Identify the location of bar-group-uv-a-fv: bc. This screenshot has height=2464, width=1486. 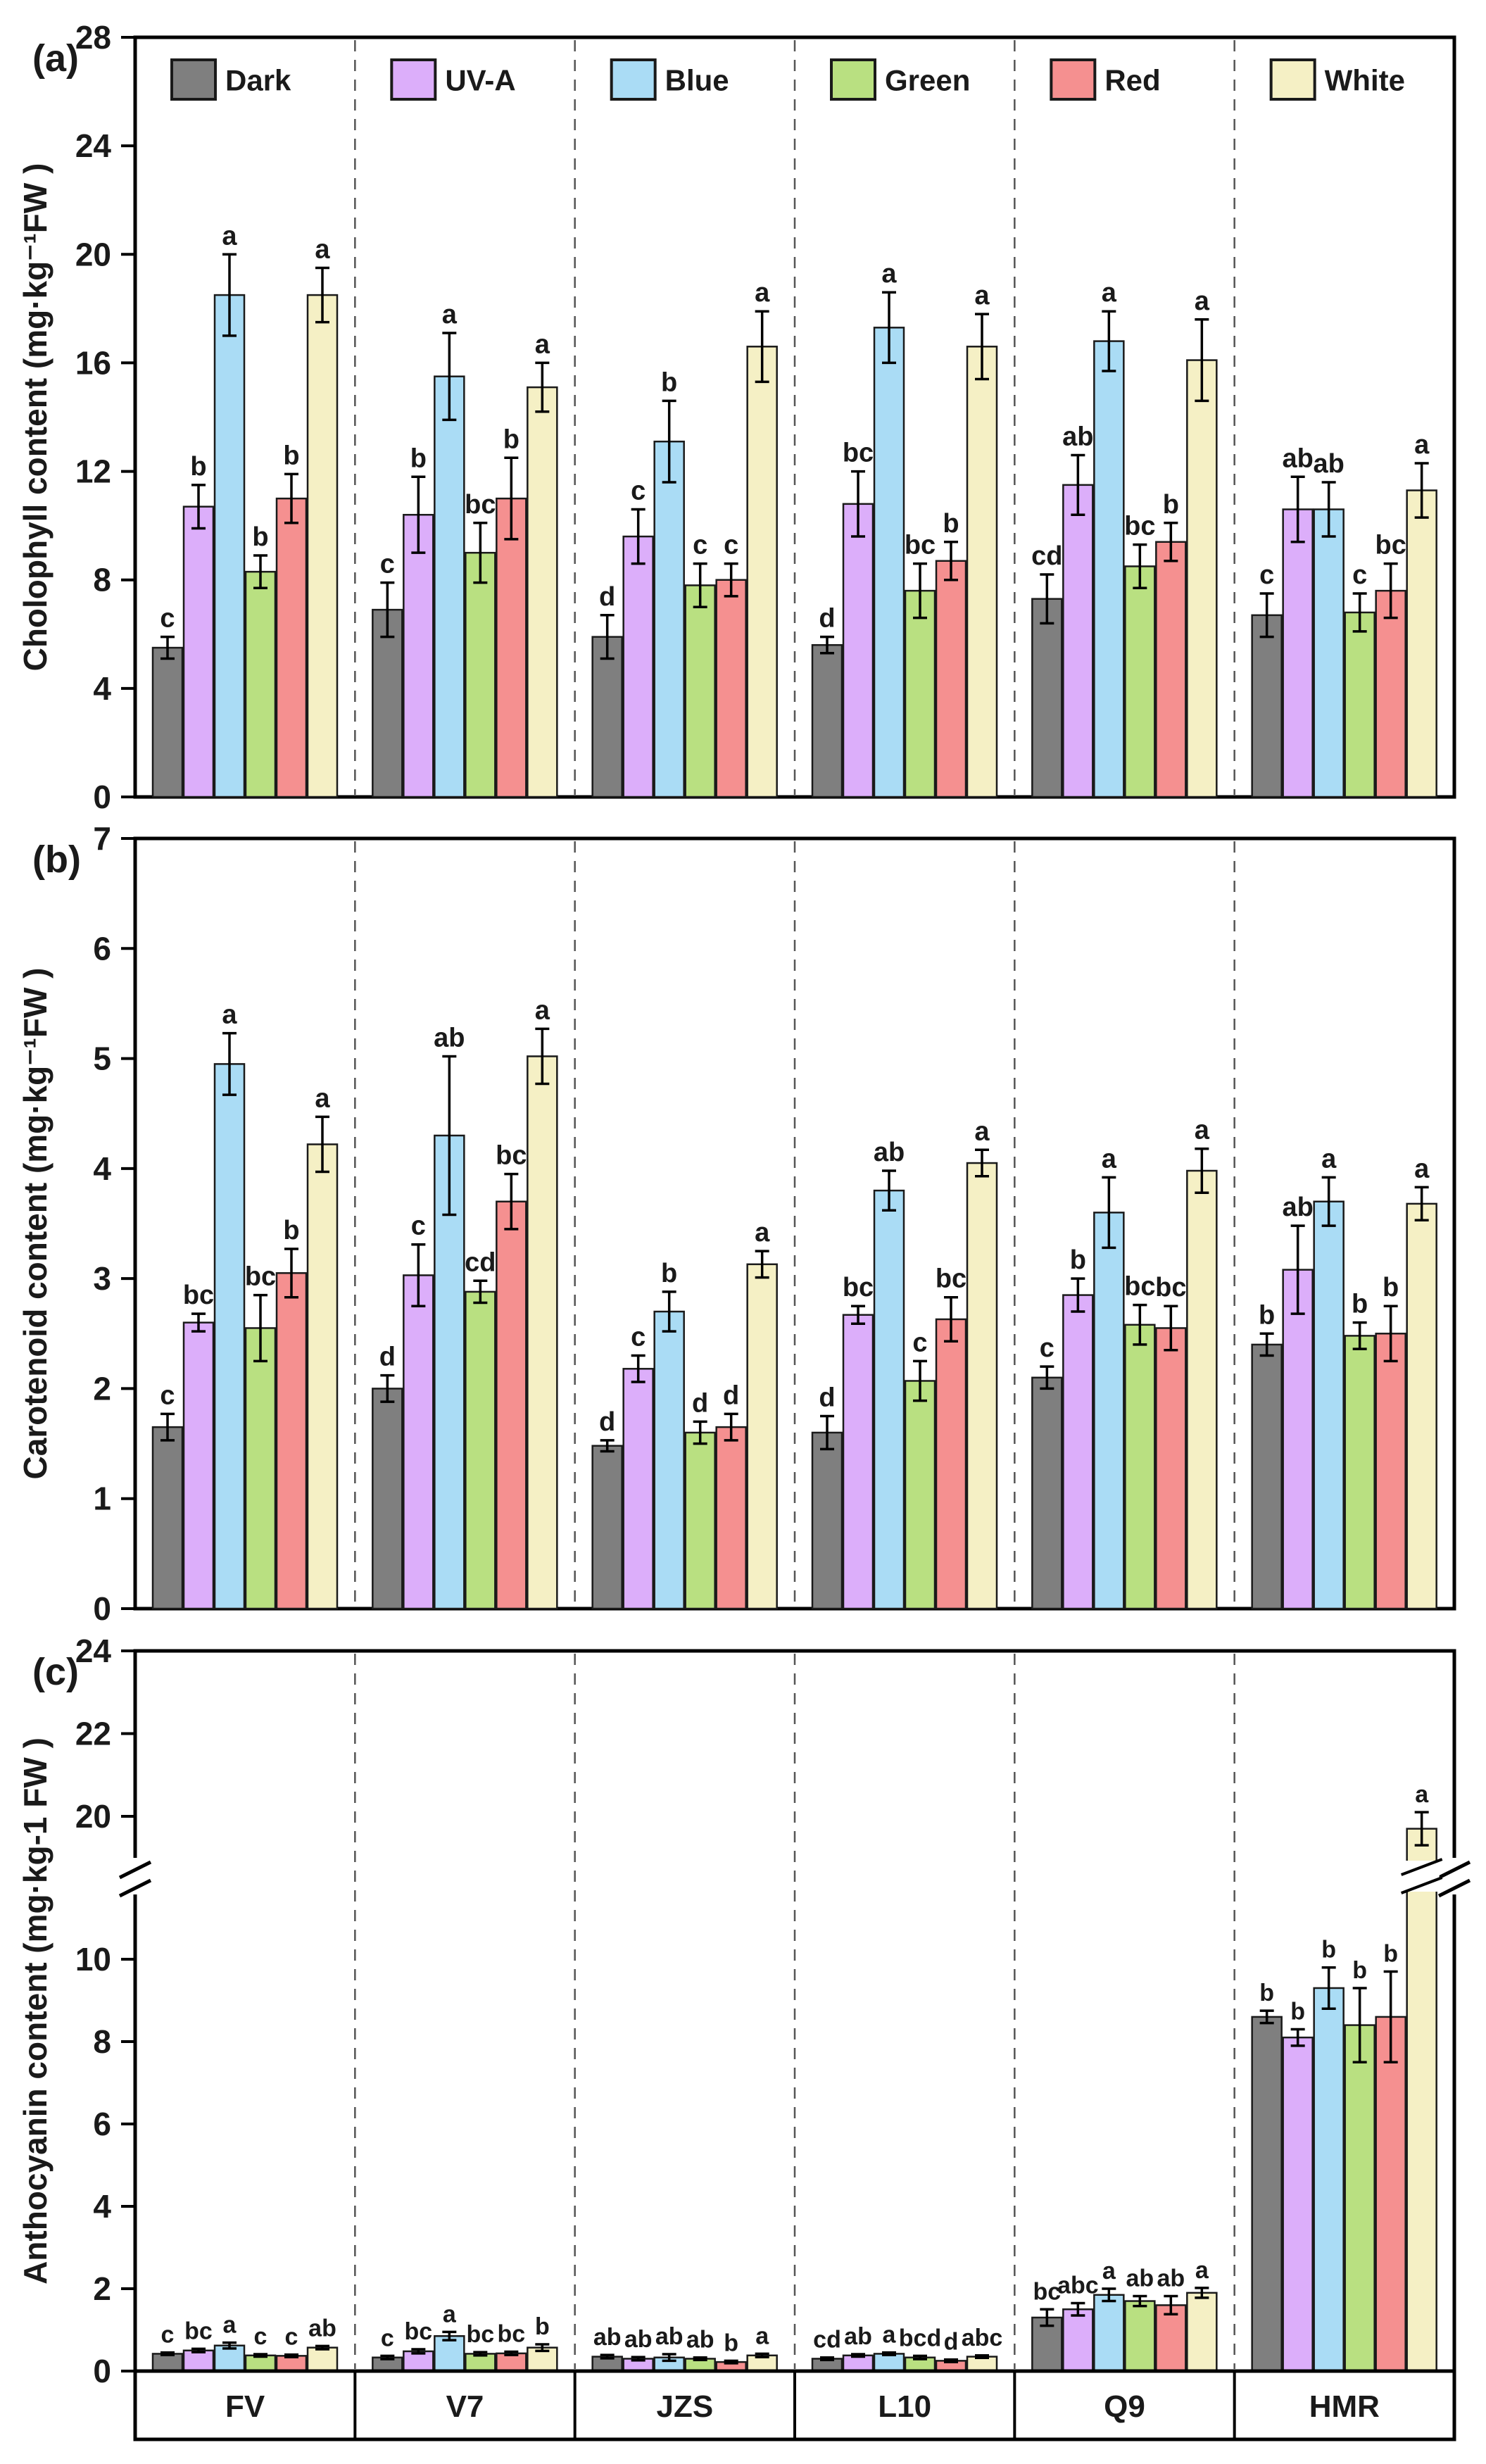
(198, 1445).